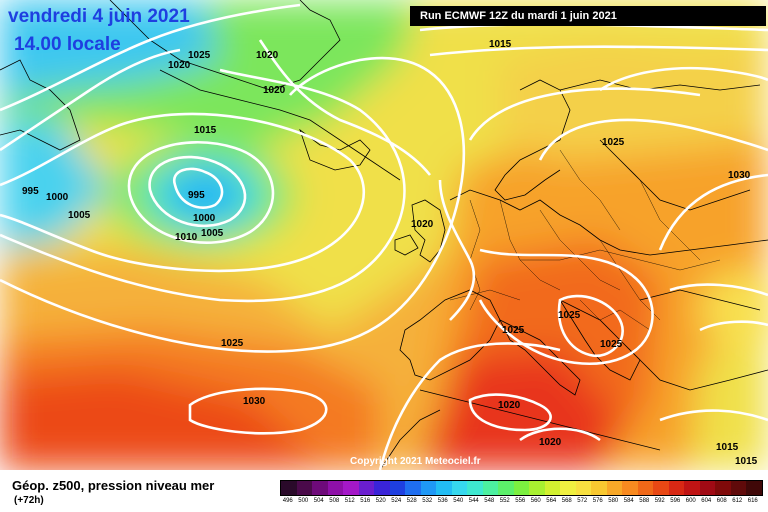  What do you see at coordinates (659, 501) in the screenshot?
I see `color-scale-tick: 592` at bounding box center [659, 501].